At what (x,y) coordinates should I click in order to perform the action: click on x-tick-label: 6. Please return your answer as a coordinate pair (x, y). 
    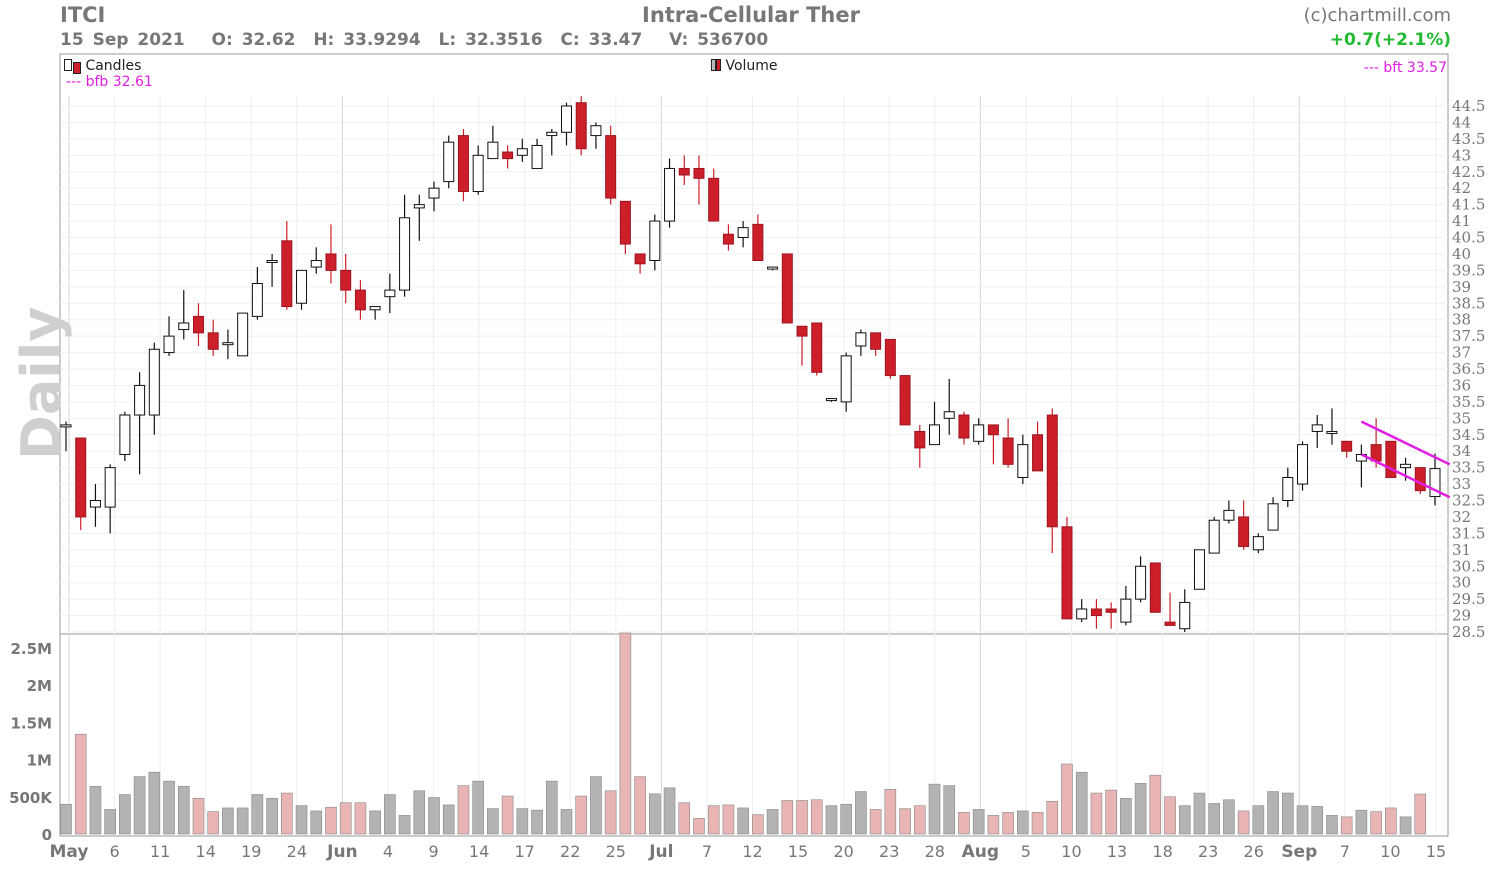
    Looking at the image, I should click on (114, 851).